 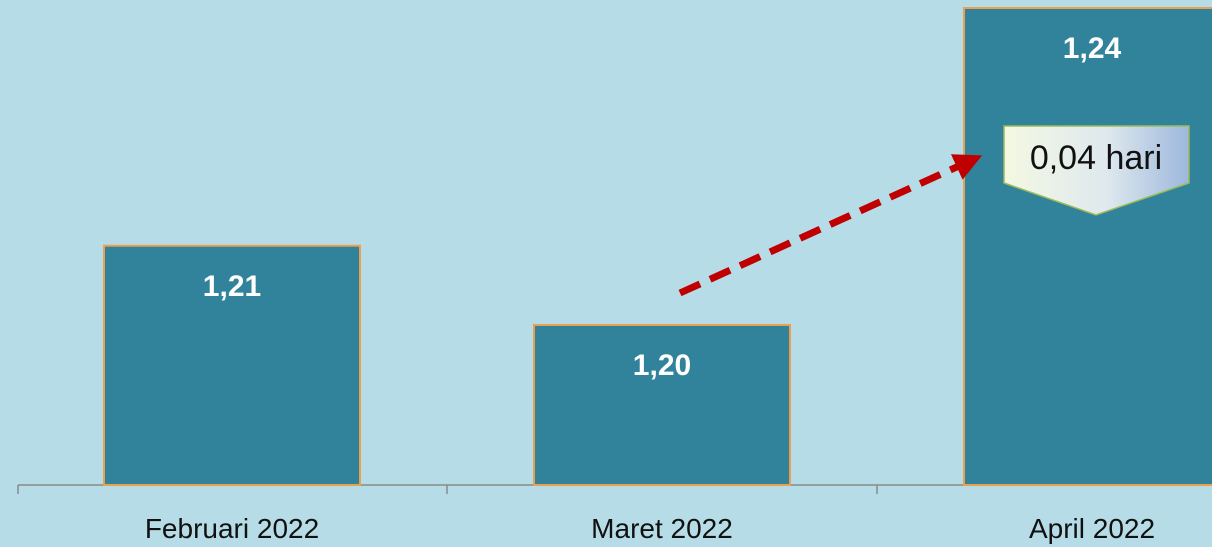 I want to click on data-label-3: 1,24, so click(x=1092, y=48).